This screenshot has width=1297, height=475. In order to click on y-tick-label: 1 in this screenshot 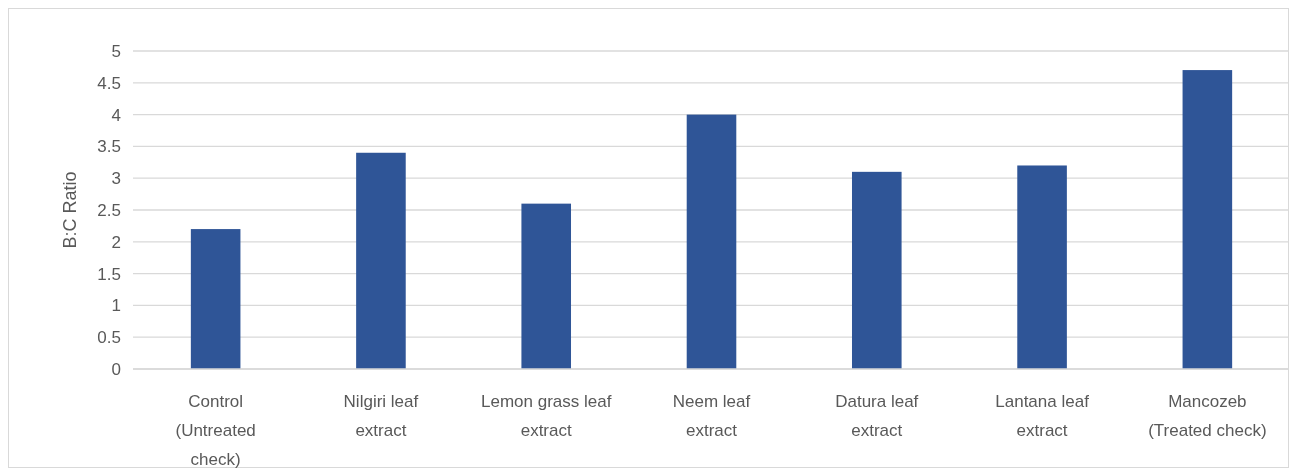, I will do `click(116, 306)`.